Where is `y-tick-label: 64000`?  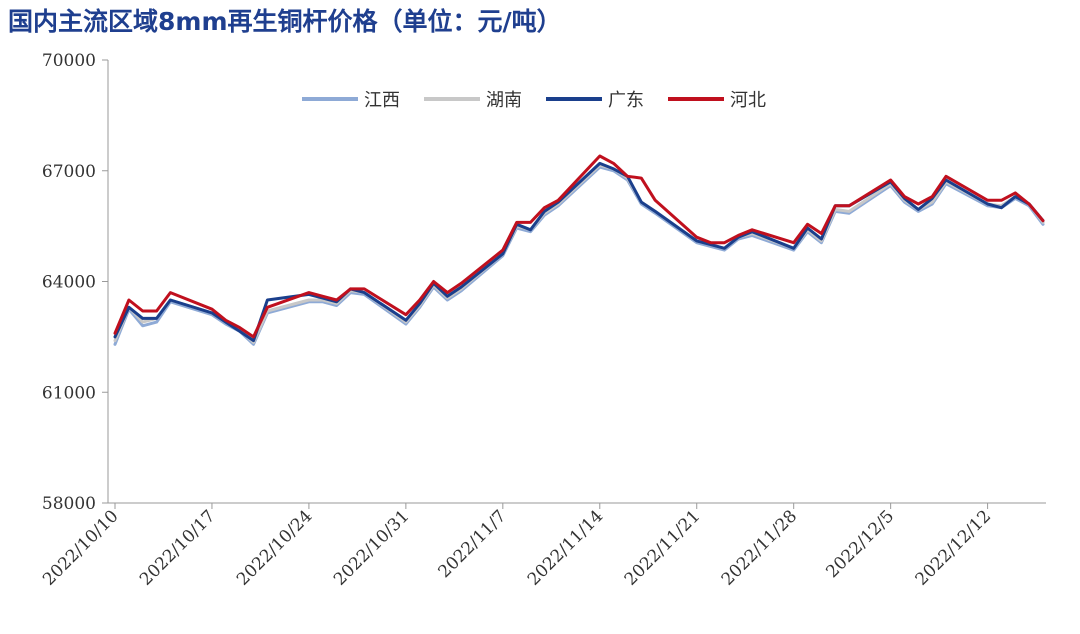
y-tick-label: 64000 is located at coordinates (69, 283).